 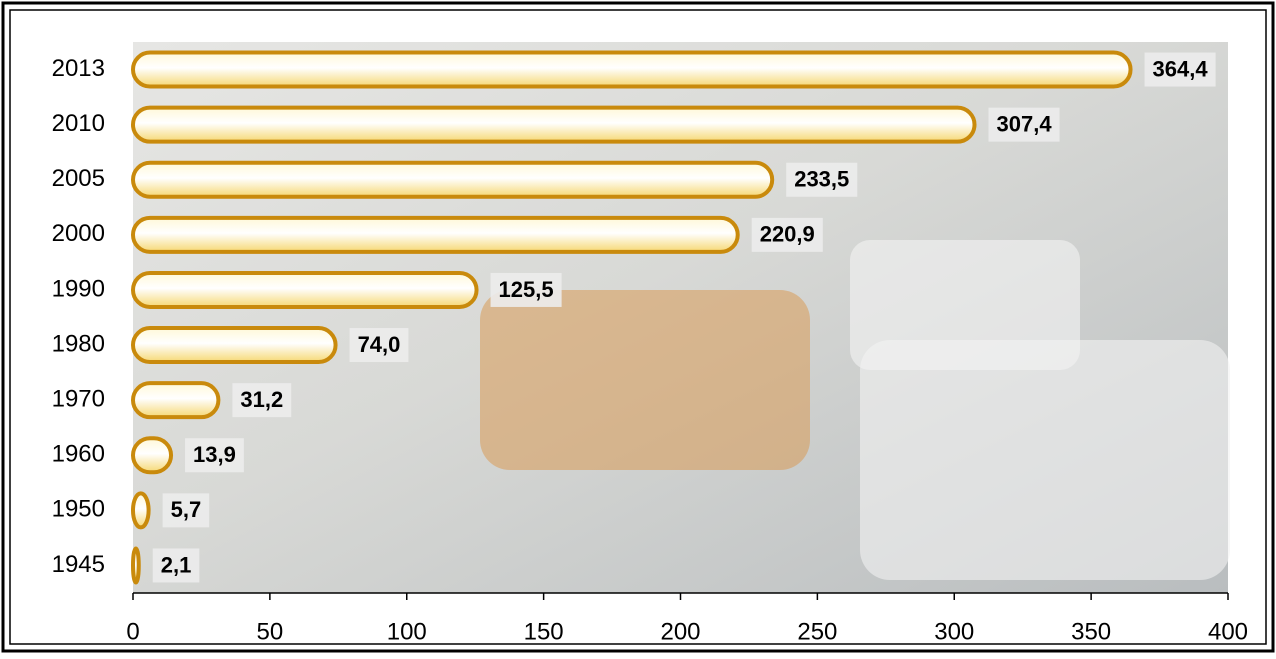 I want to click on y-tick-label: 1960, so click(x=78, y=454).